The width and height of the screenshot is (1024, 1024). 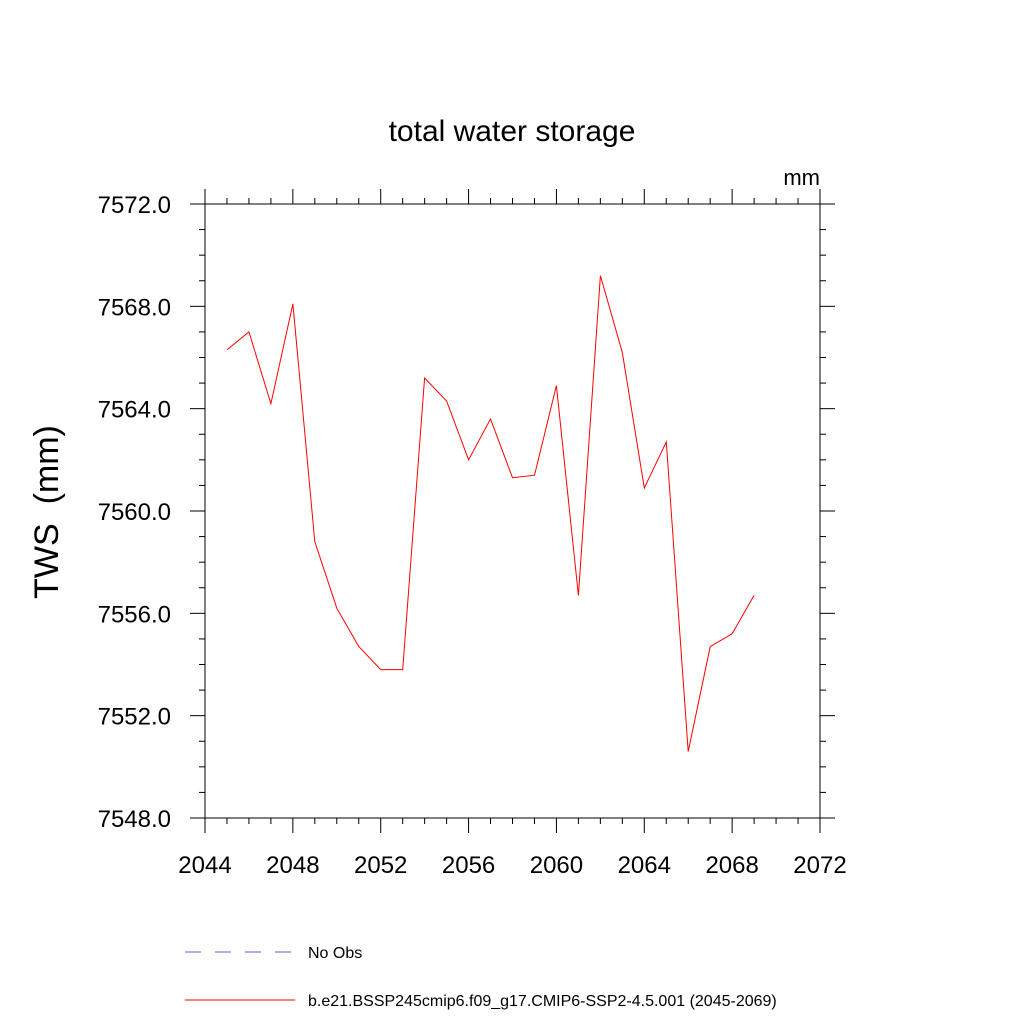 I want to click on y-tick-label: 7572.0, so click(x=134, y=205).